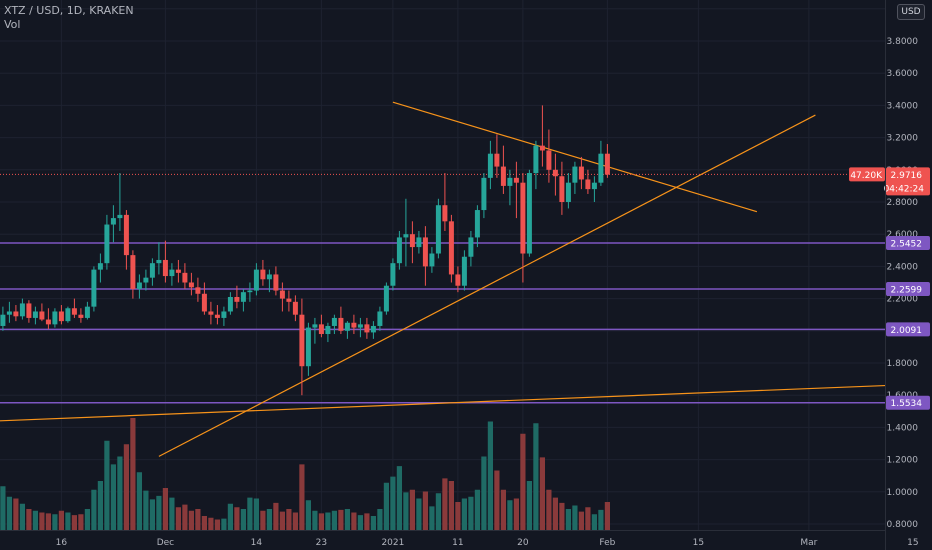 The image size is (932, 550). I want to click on currency-button: USD, so click(911, 12).